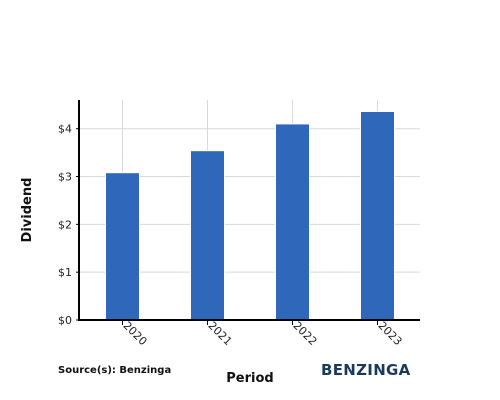 This screenshot has width=500, height=400. I want to click on bar-2020, so click(122, 246).